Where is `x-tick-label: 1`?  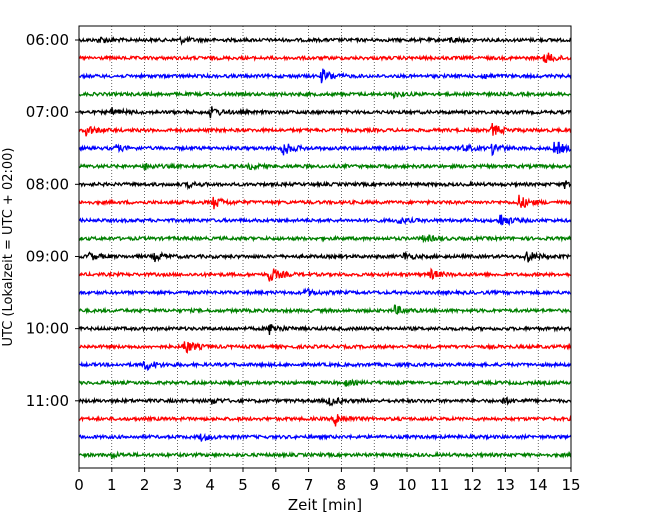 x-tick-label: 1 is located at coordinates (112, 485).